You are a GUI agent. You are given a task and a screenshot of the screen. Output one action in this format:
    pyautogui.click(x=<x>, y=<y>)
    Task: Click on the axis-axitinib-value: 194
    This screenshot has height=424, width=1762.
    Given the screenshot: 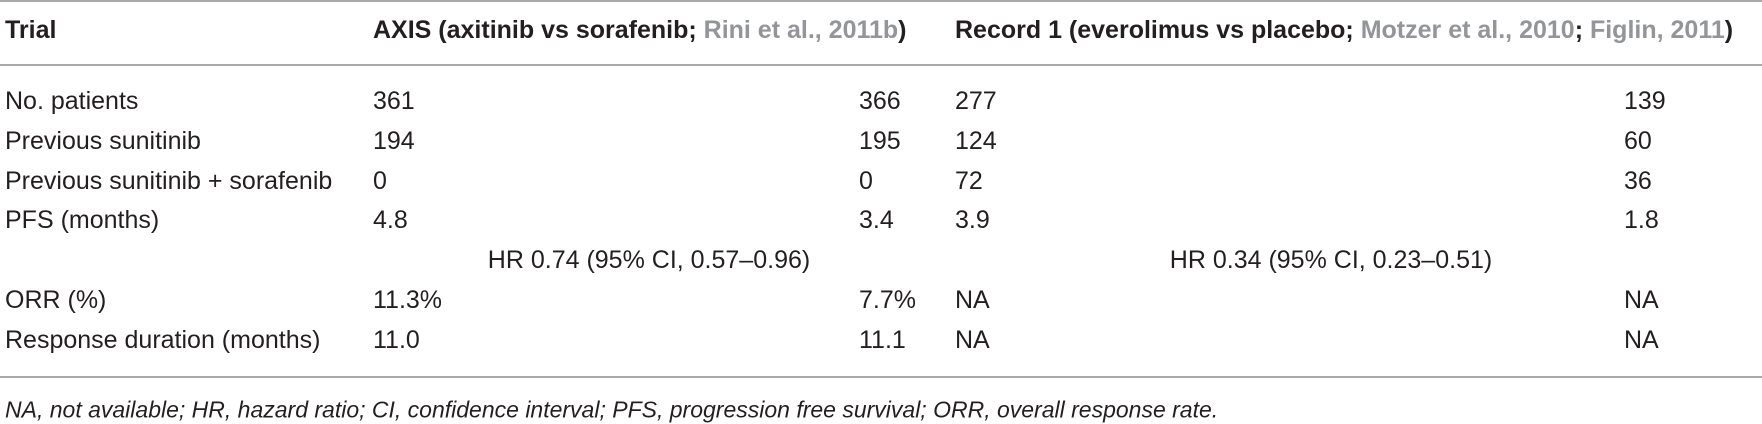 What is the action you would take?
    pyautogui.click(x=394, y=141)
    